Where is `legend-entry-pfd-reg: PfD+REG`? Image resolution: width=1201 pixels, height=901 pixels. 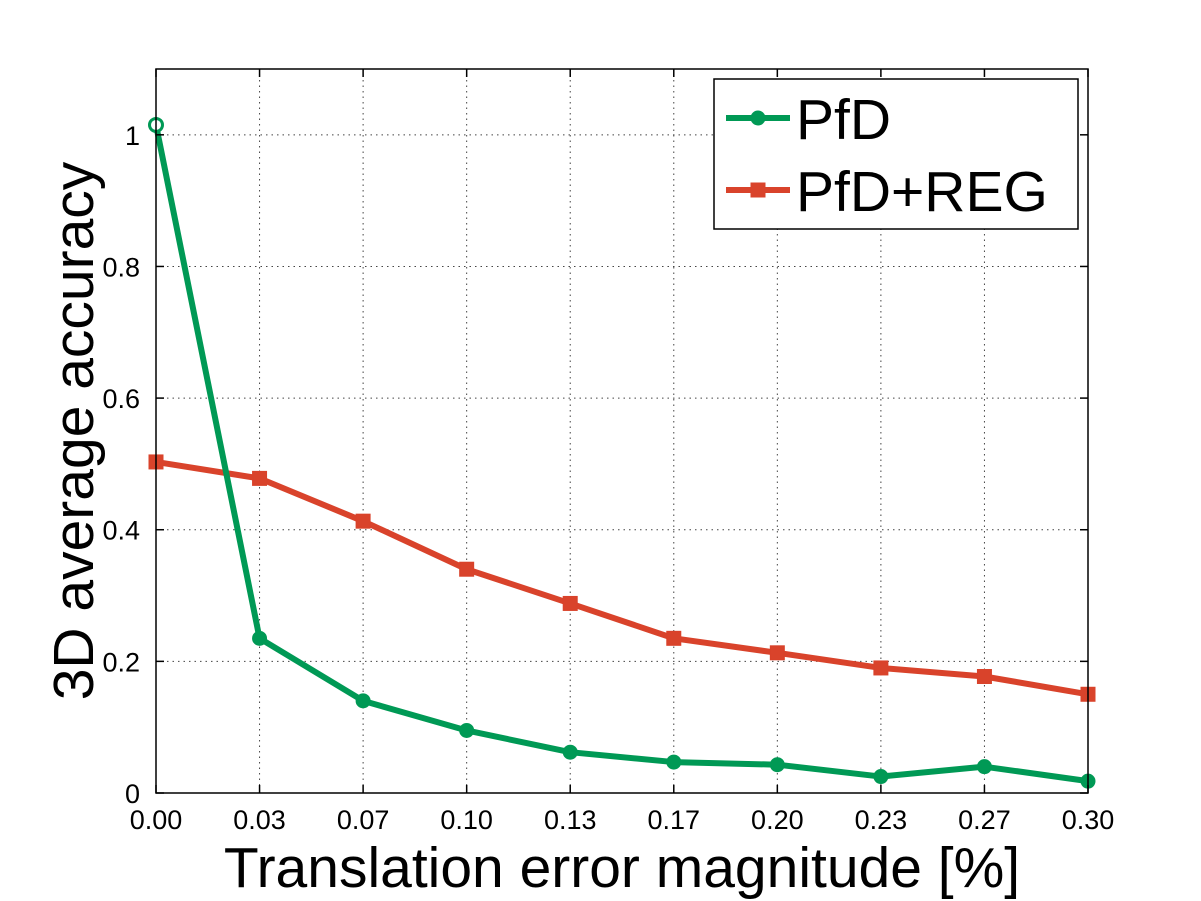 legend-entry-pfd-reg: PfD+REG is located at coordinates (887, 192).